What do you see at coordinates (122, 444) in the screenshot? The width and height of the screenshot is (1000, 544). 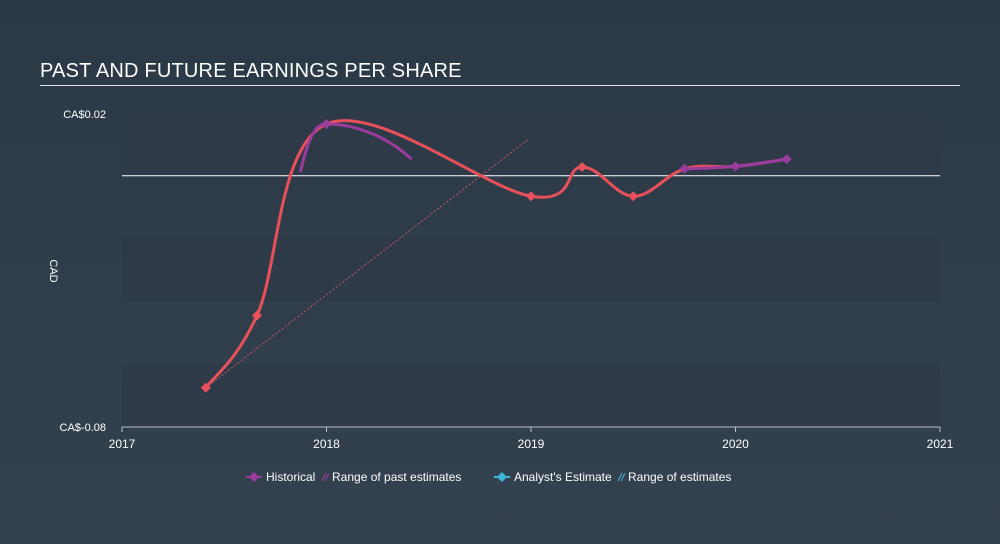 I see `x-tick-label: 2017` at bounding box center [122, 444].